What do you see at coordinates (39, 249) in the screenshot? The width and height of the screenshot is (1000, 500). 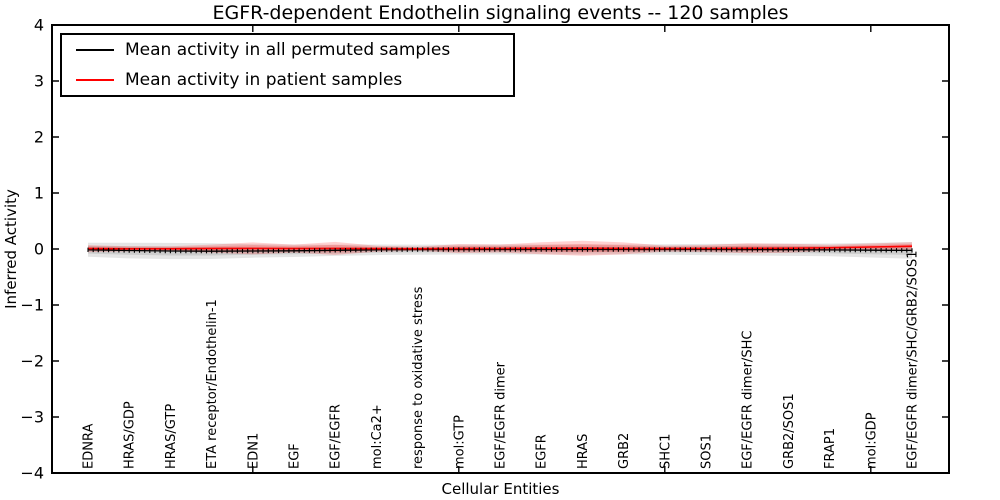 I see `y-tick-label: 0` at bounding box center [39, 249].